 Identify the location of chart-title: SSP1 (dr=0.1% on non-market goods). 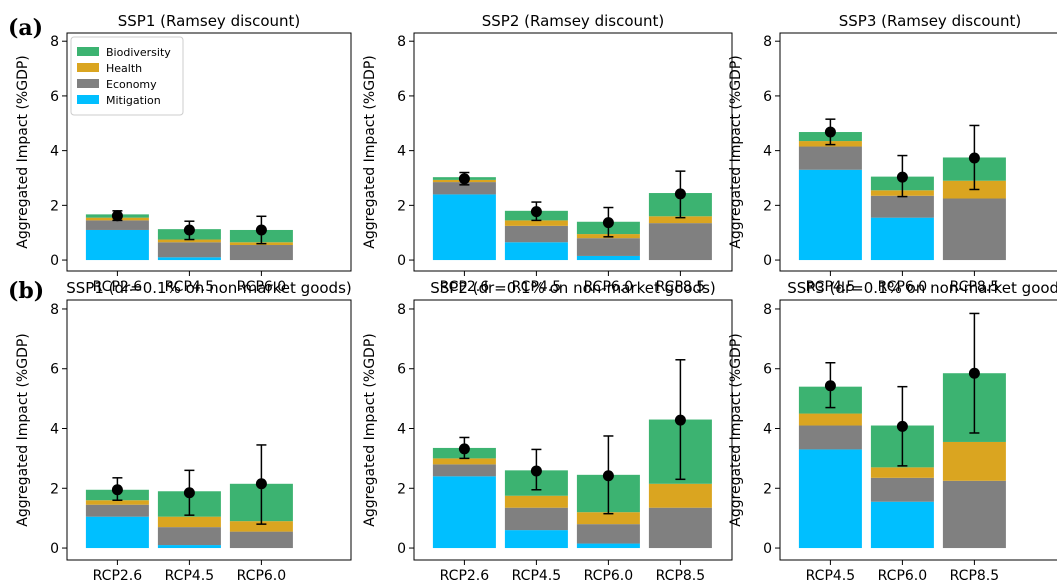
(209, 288).